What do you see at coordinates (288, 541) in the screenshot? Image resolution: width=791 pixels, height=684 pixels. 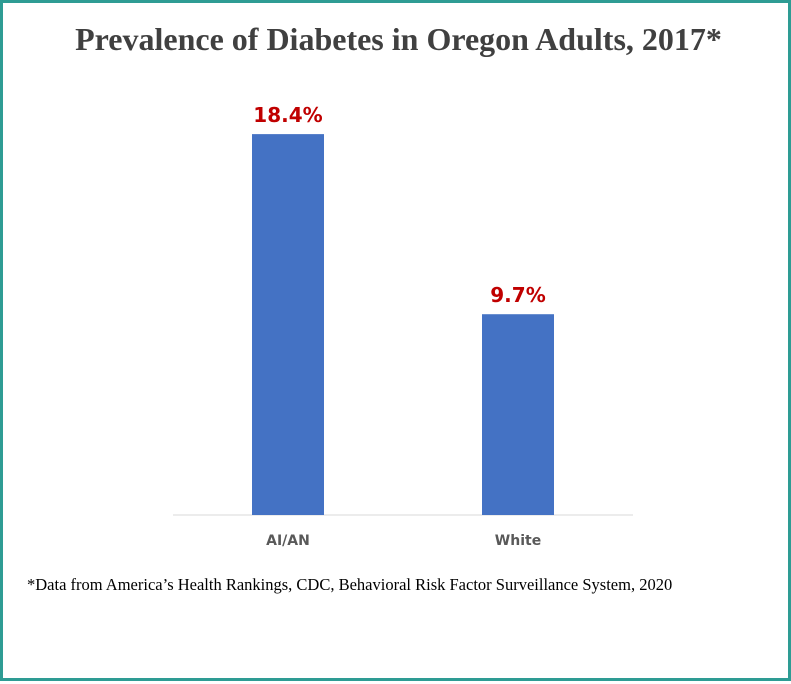 I see `x-tick-label: AI/AN` at bounding box center [288, 541].